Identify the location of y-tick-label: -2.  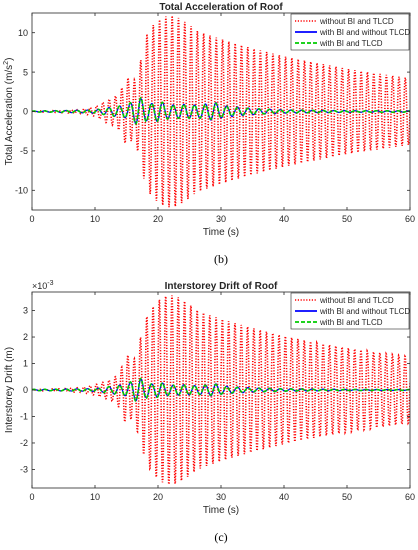
(24, 443).